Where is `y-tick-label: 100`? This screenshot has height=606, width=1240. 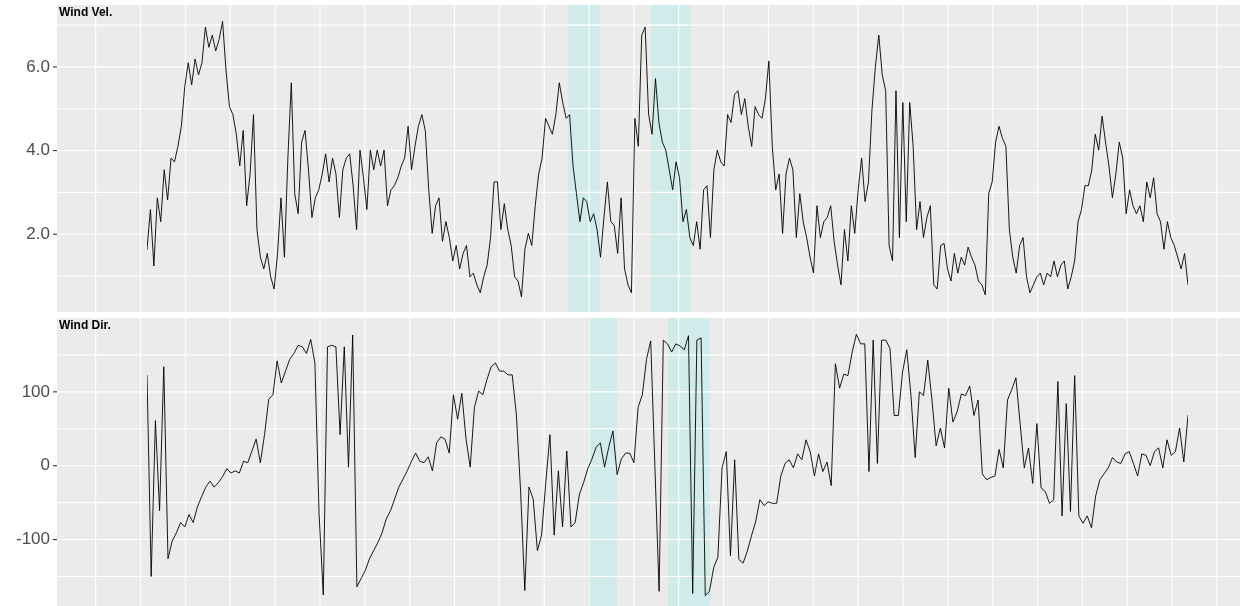
y-tick-label: 100 is located at coordinates (35, 391).